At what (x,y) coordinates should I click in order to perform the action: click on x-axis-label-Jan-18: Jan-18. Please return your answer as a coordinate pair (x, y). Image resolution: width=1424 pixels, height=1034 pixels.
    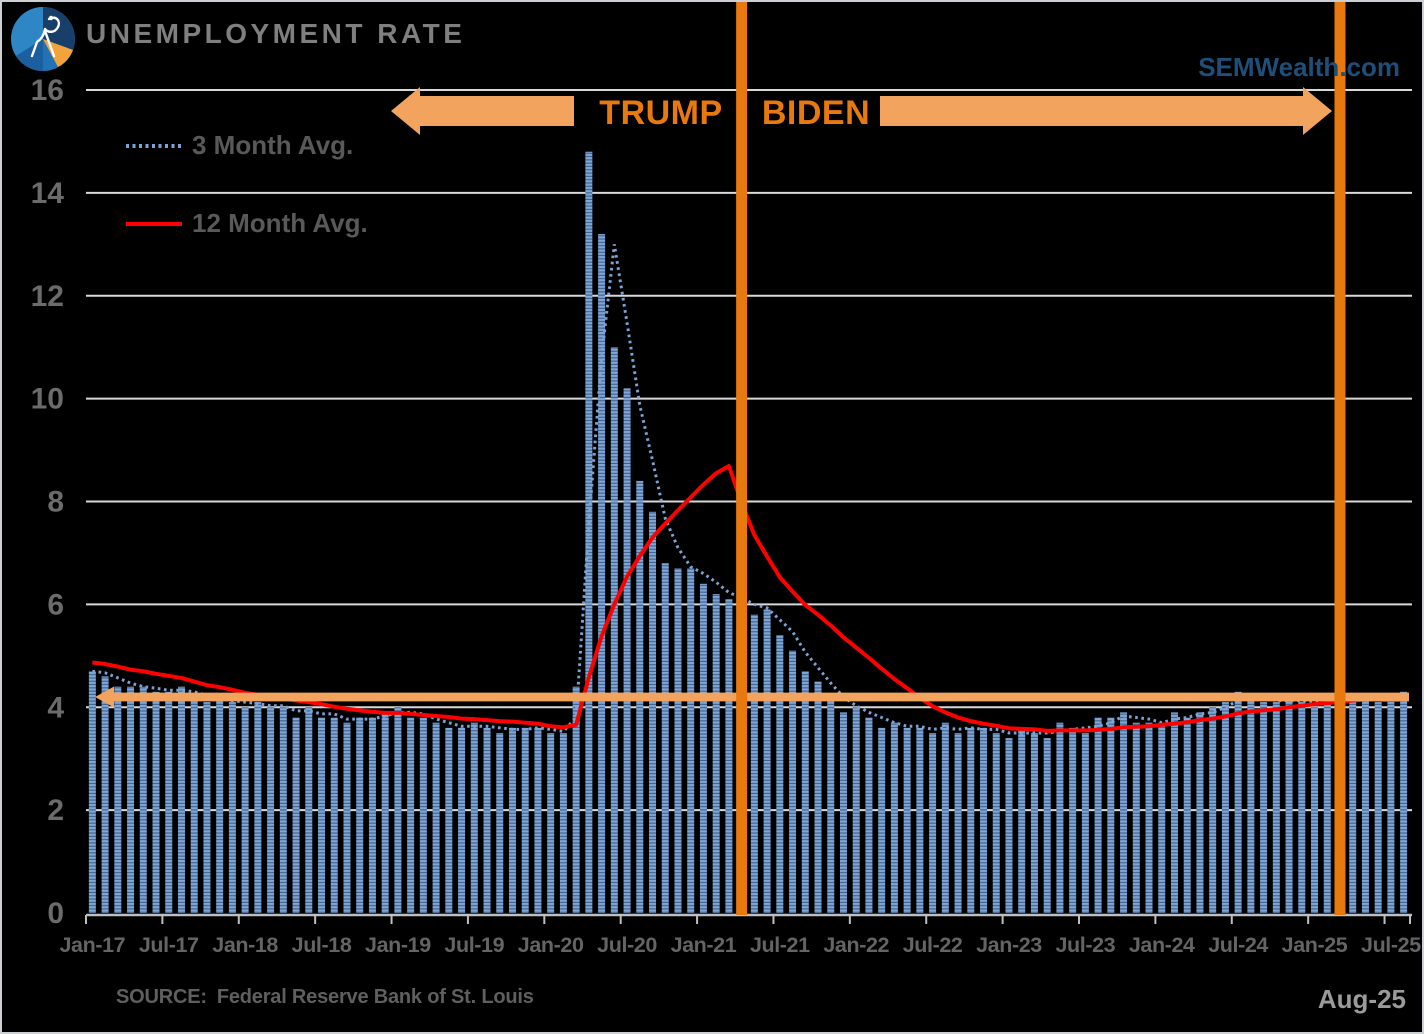
    Looking at the image, I should click on (245, 945).